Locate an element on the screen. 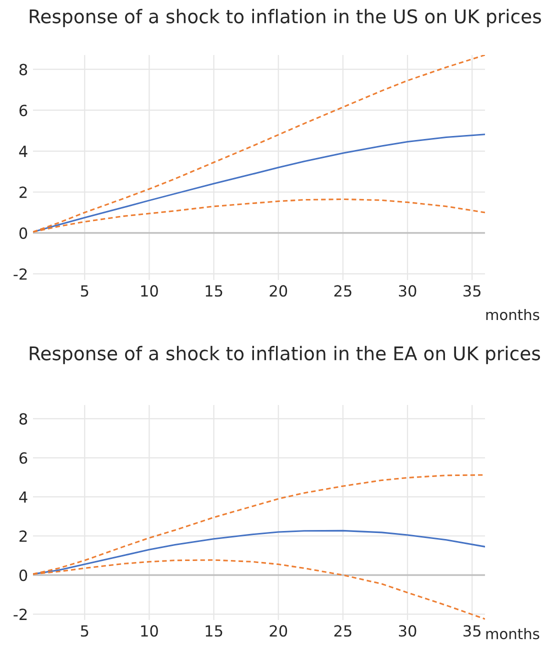 This screenshot has width=559, height=645. chart-title: Response of a shock to inflation in the EA on UK prices is located at coordinates (285, 355).